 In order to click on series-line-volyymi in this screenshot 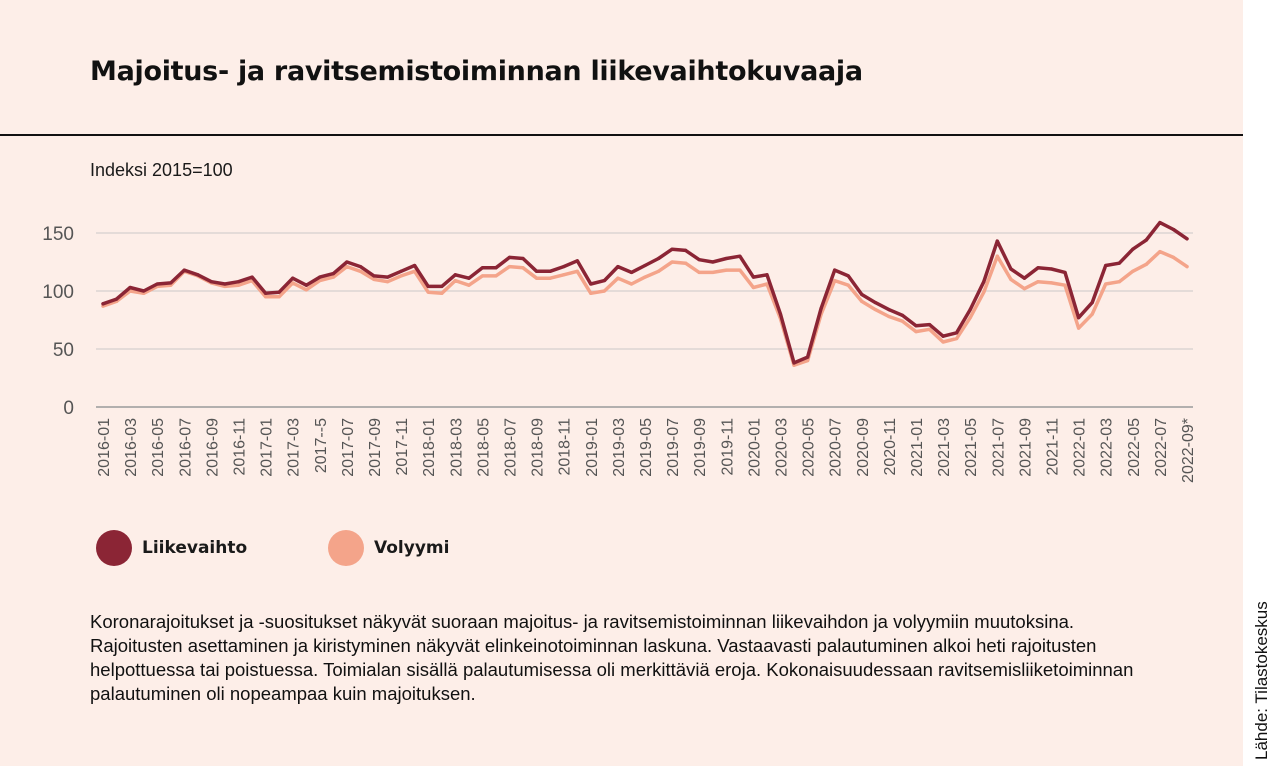, I will do `click(645, 308)`.